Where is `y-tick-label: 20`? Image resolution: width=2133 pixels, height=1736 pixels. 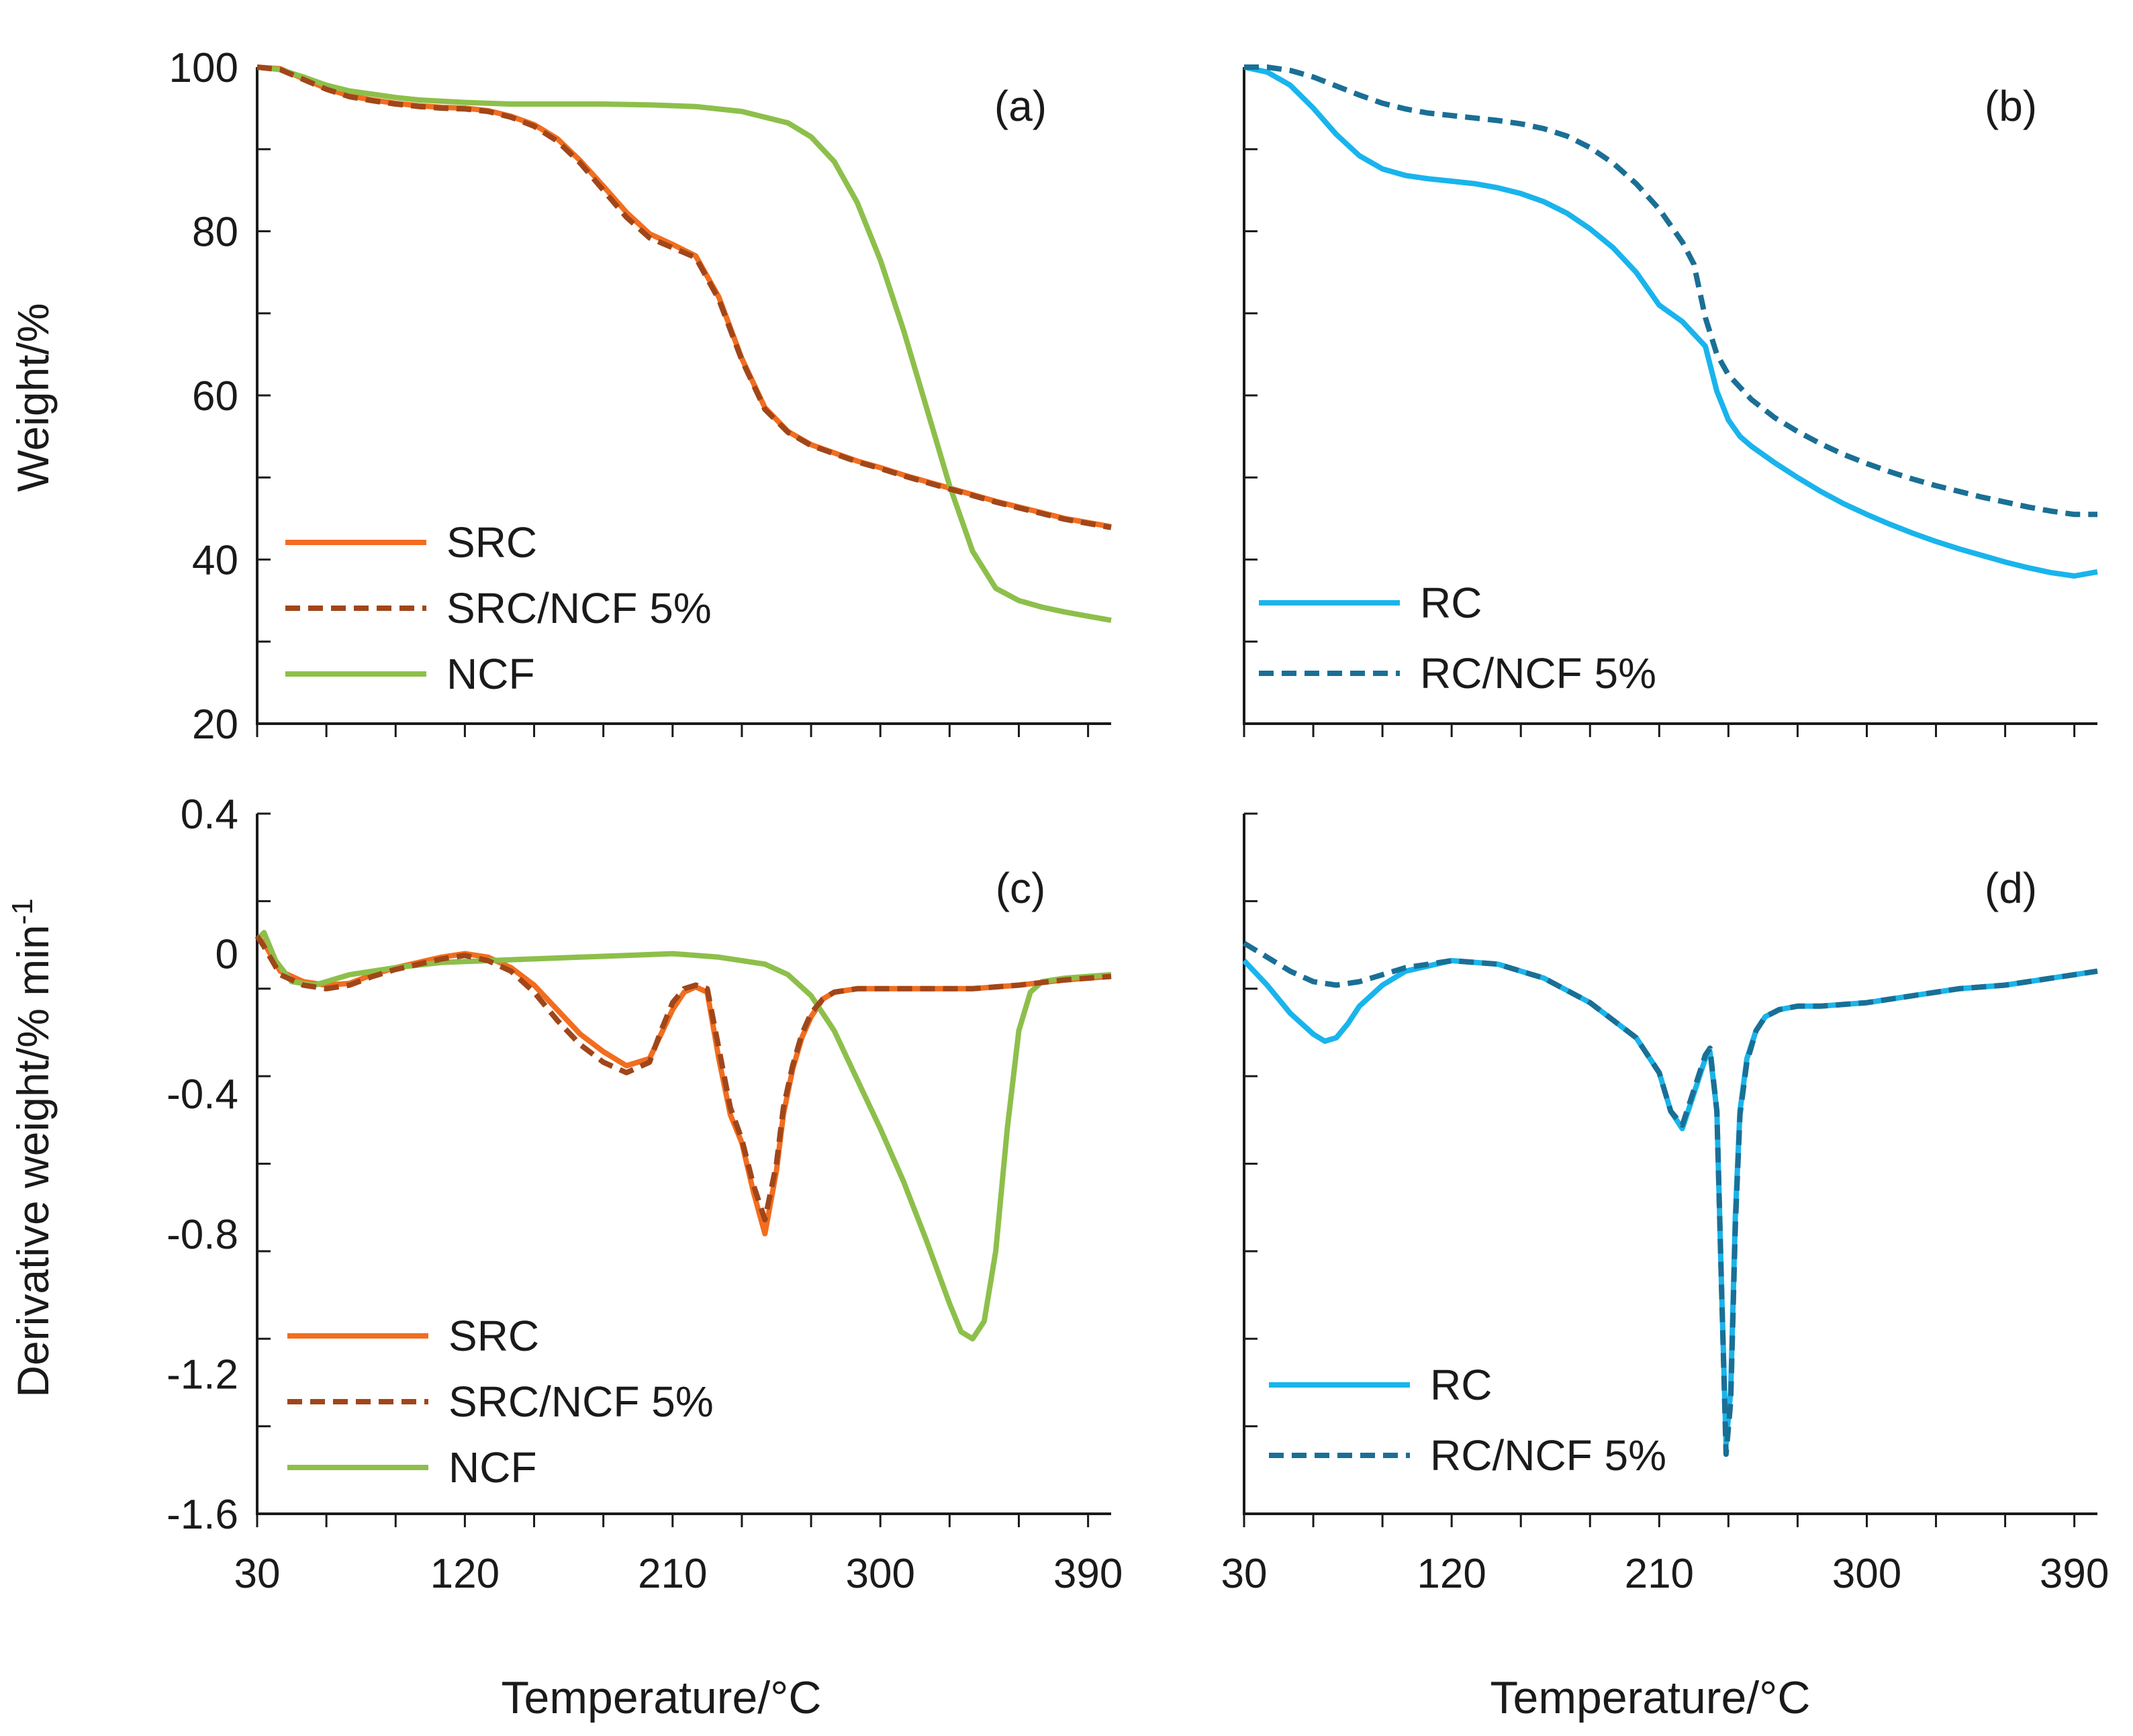 y-tick-label: 20 is located at coordinates (215, 725).